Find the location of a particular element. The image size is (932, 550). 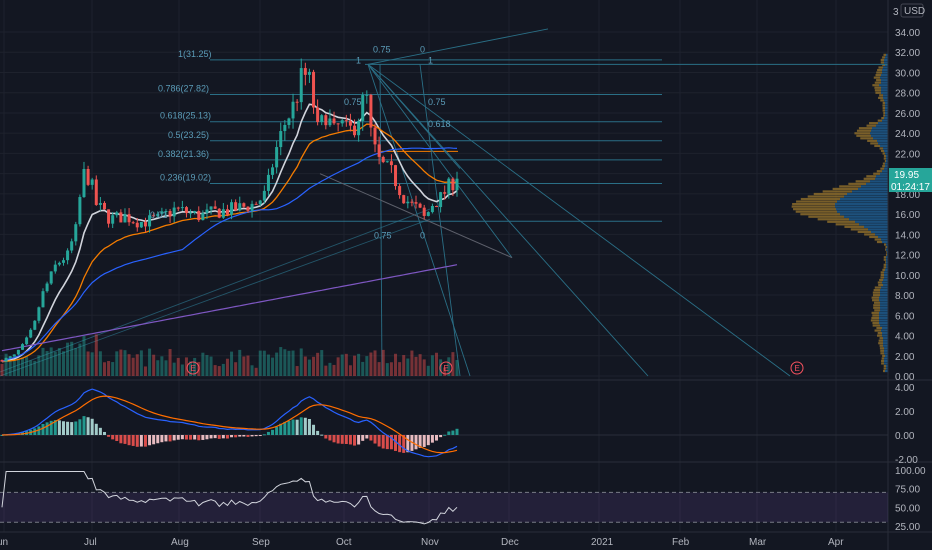

fib-fan-label: 1 is located at coordinates (430, 60).